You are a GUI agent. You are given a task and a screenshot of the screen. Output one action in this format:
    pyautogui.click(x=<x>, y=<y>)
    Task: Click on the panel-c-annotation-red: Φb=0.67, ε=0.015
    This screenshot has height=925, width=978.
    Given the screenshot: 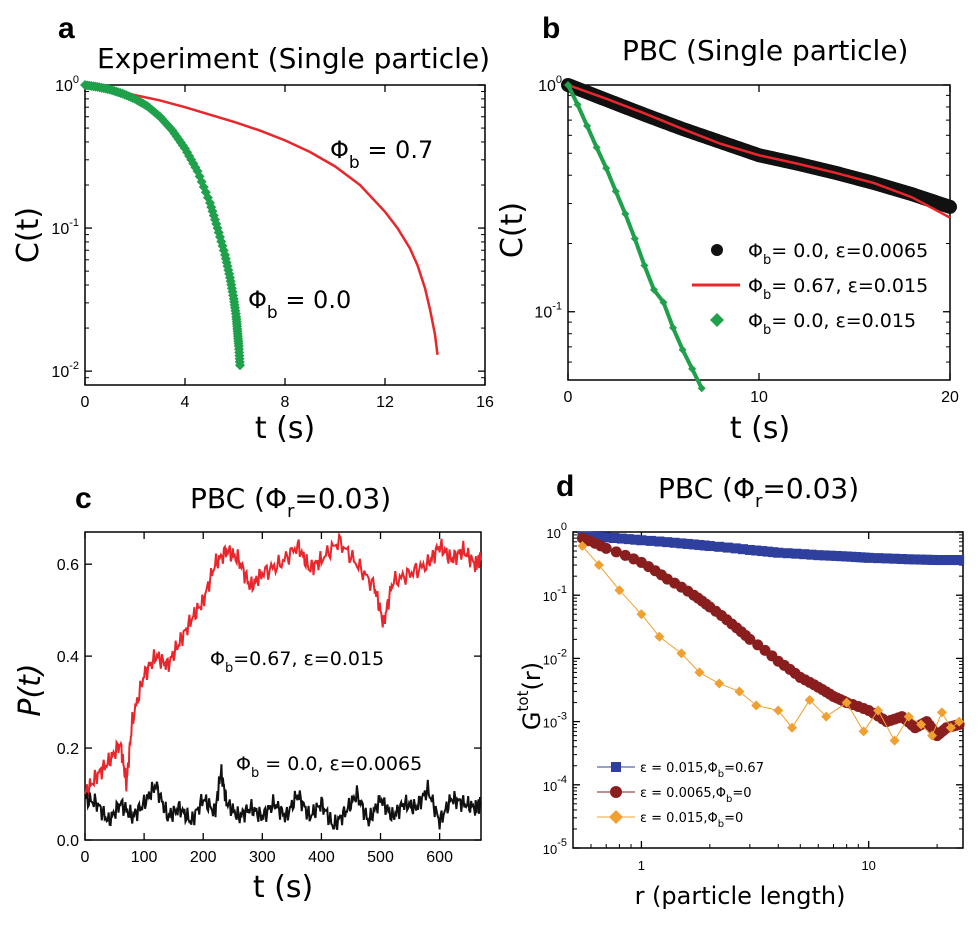 What is the action you would take?
    pyautogui.click(x=297, y=662)
    